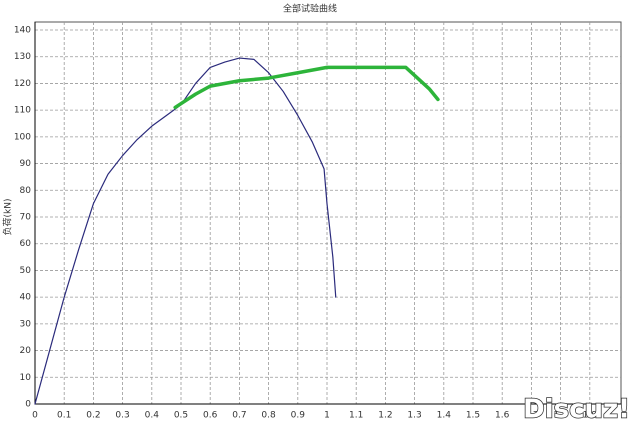 The image size is (639, 431). What do you see at coordinates (26, 271) in the screenshot?
I see `y-tick-label: 50` at bounding box center [26, 271].